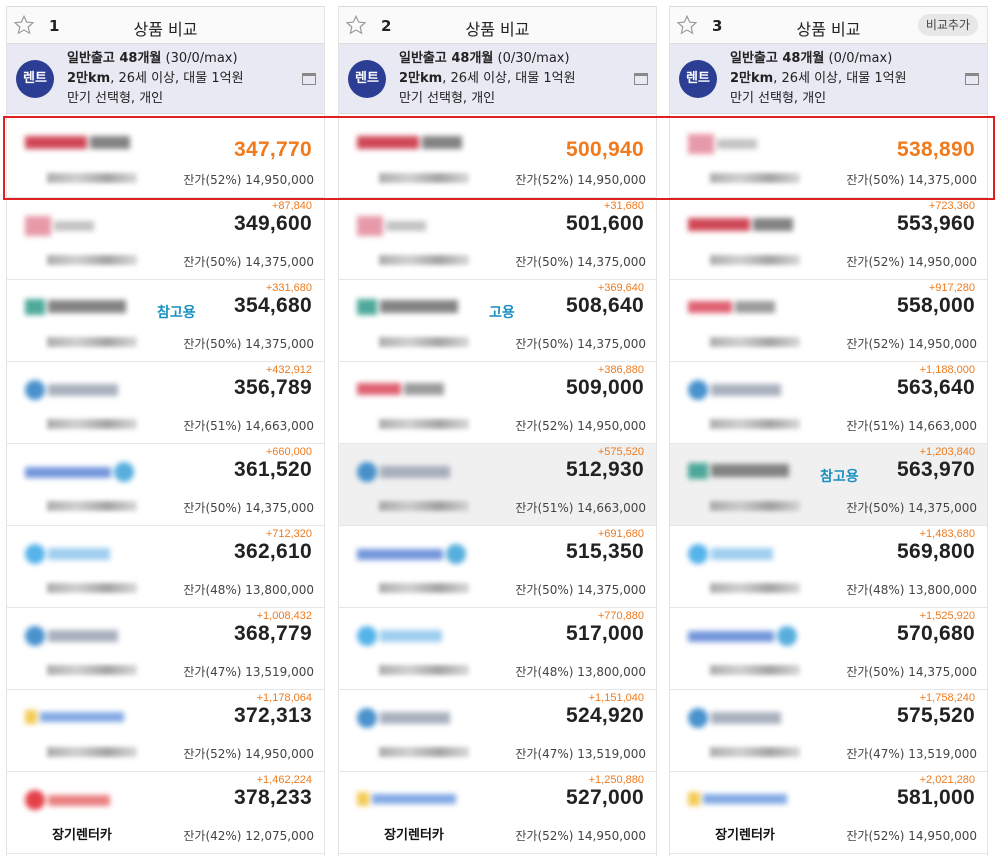  What do you see at coordinates (911, 754) in the screenshot?
I see `residual-value: 잔가(47%) 13,519,000` at bounding box center [911, 754].